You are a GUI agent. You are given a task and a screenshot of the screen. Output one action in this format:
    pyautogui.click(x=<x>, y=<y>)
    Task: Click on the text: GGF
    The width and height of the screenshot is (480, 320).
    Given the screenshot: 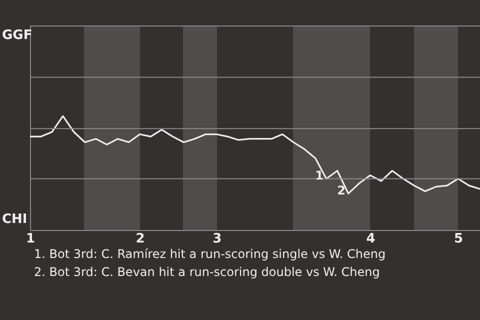 What is the action you would take?
    pyautogui.click(x=17, y=35)
    